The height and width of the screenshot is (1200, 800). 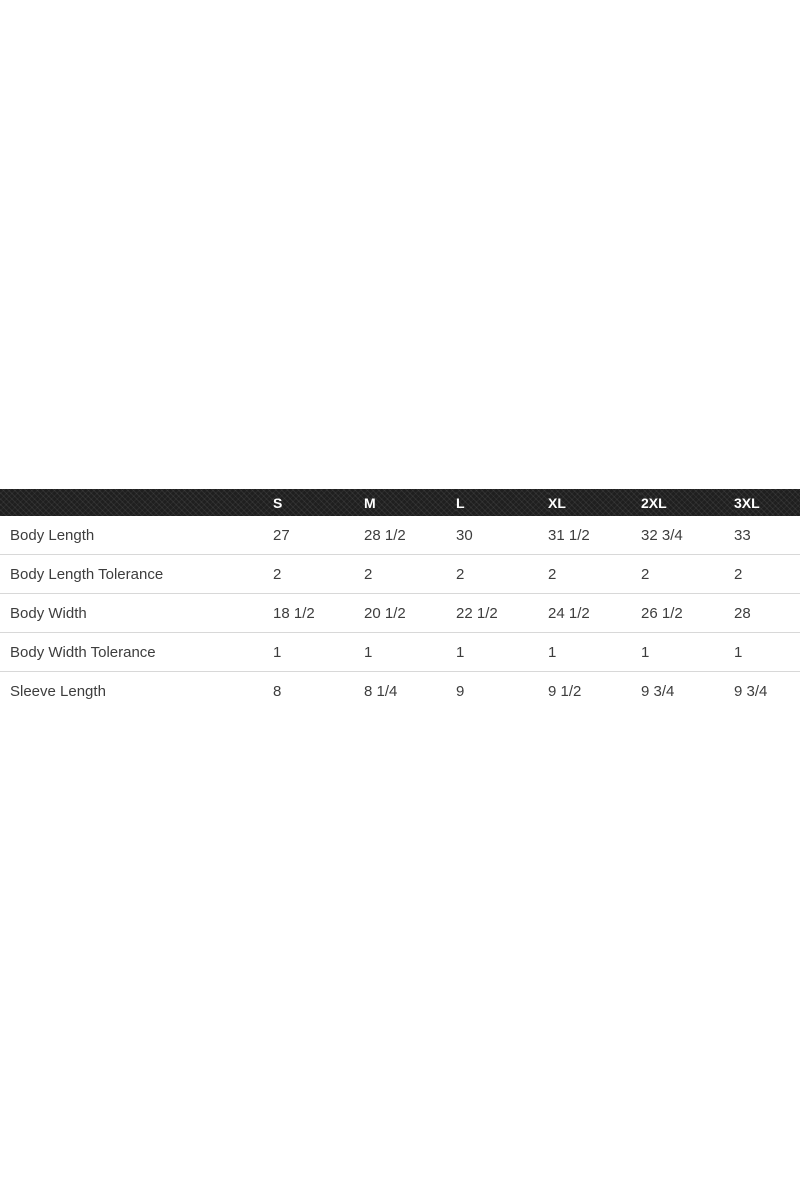 What do you see at coordinates (594, 690) in the screenshot?
I see `cell-sleeve-length-xl: 9 1/2` at bounding box center [594, 690].